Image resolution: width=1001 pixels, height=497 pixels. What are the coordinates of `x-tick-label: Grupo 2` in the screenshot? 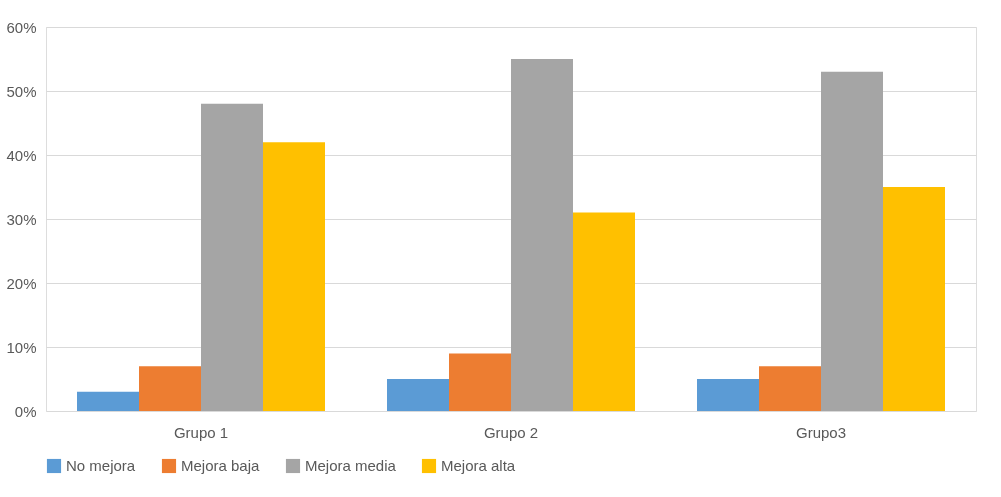 It's located at (511, 432).